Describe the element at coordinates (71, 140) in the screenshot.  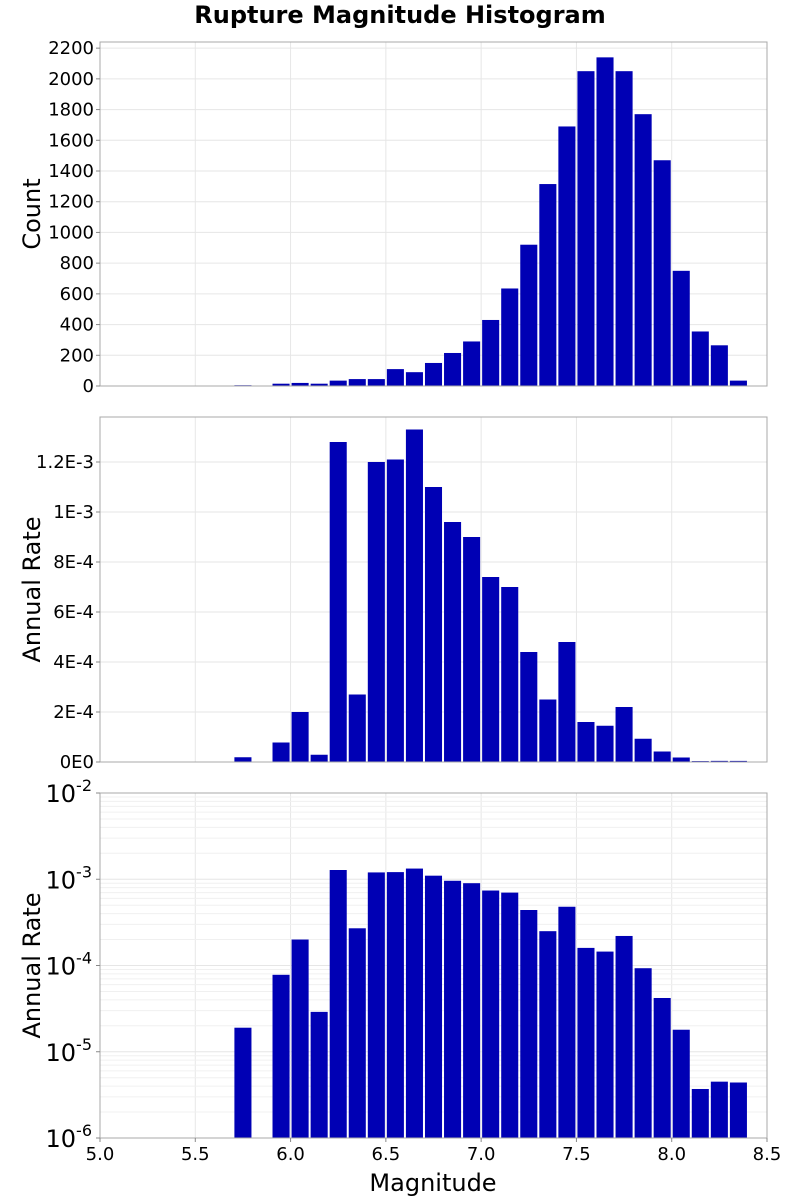
I see `y-tick-label: 1600` at that location.